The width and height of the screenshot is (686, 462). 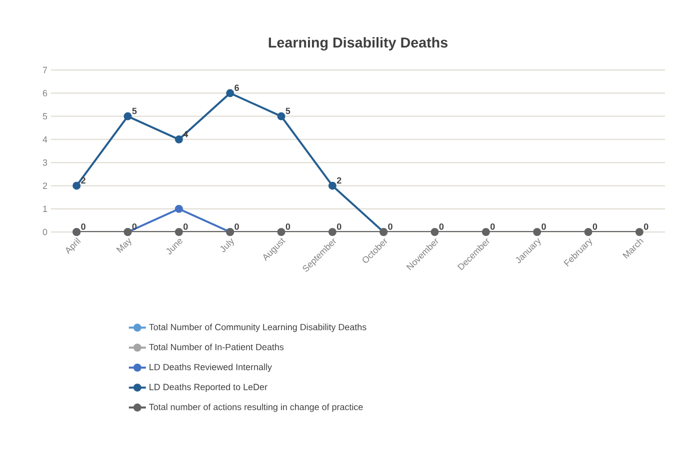 What do you see at coordinates (185, 134) in the screenshot?
I see `data-label: 4` at bounding box center [185, 134].